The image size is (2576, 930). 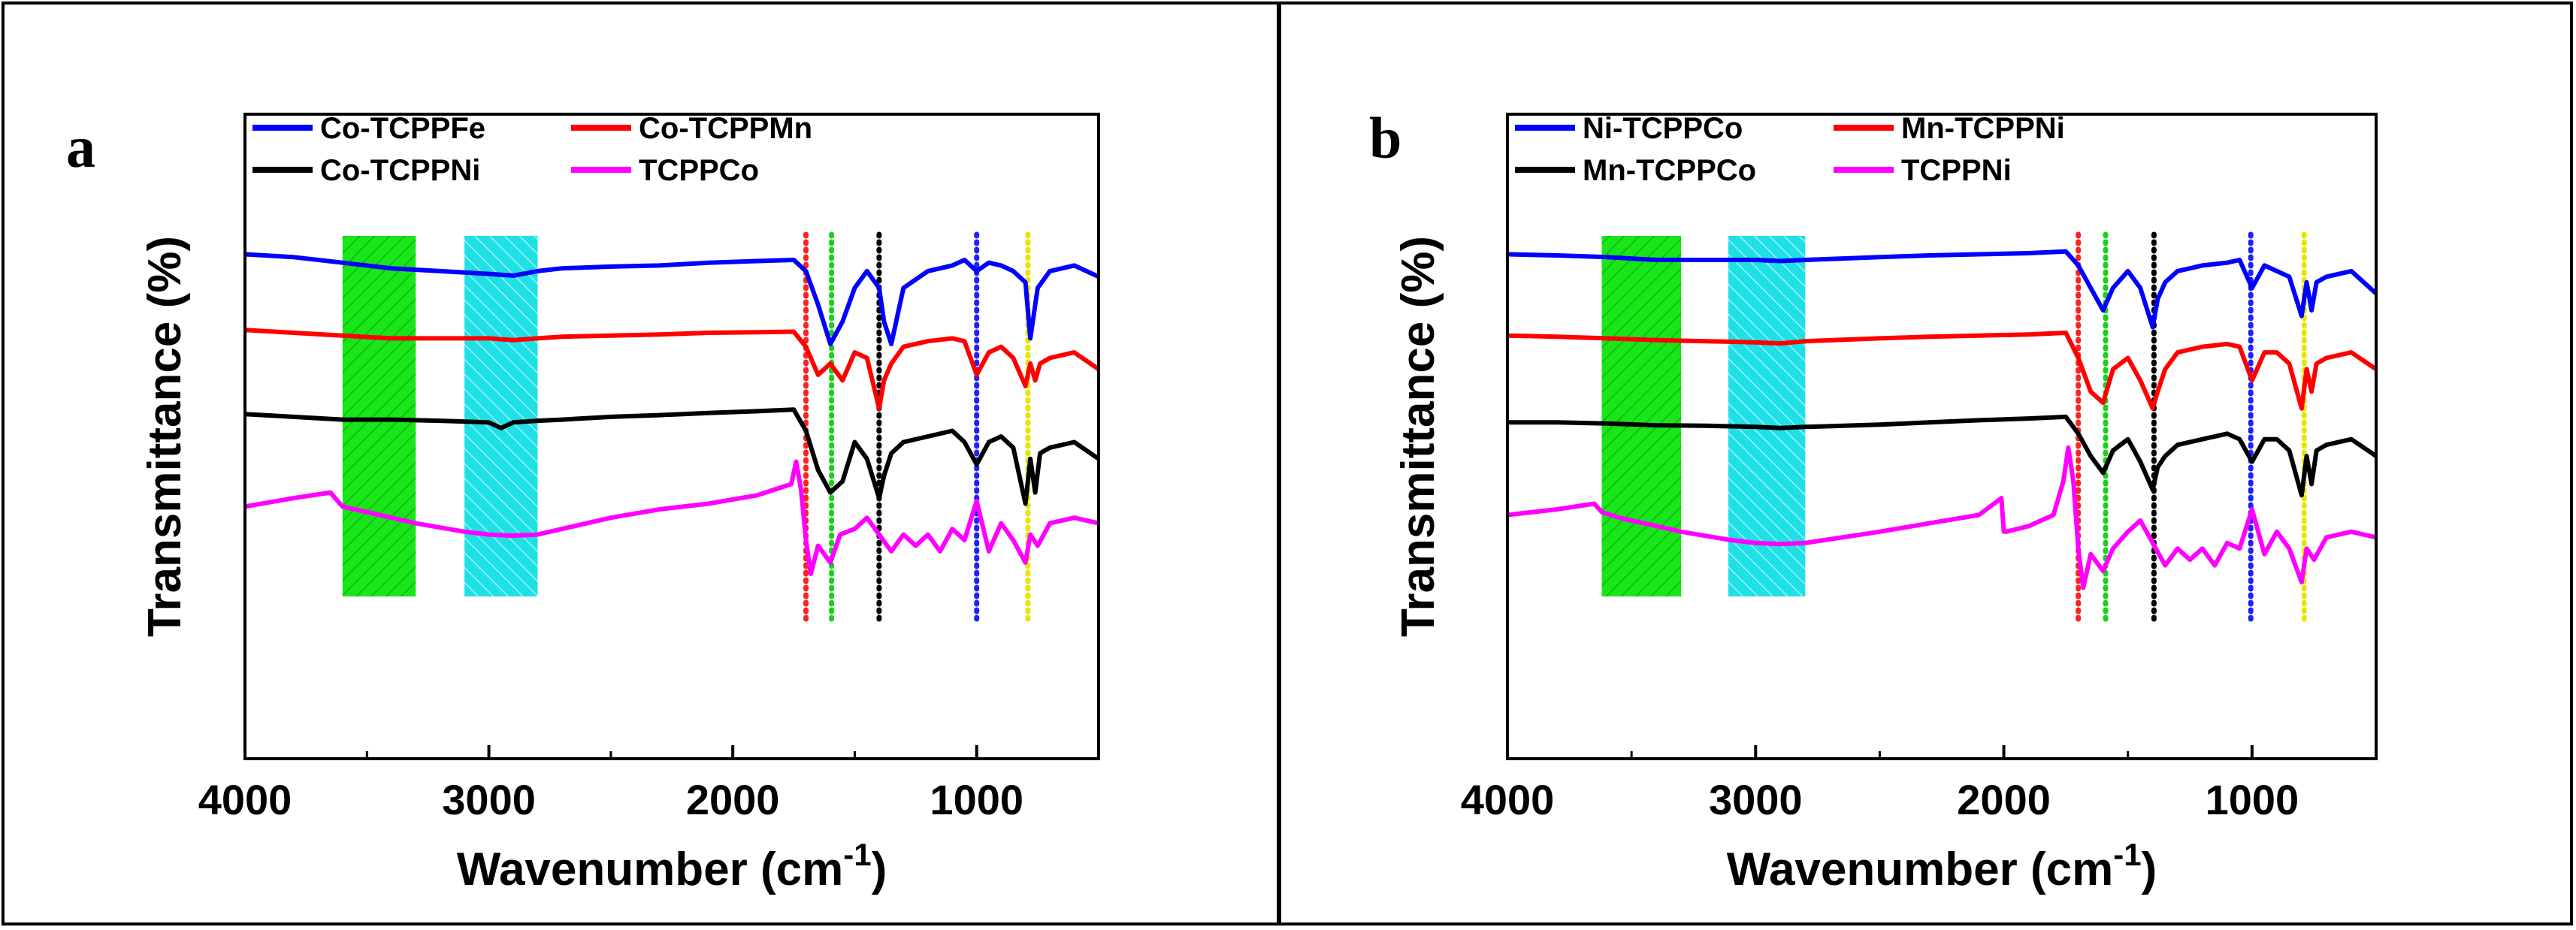 What do you see at coordinates (733, 799) in the screenshot?
I see `panel-a-xtick-label-2000: 2000` at bounding box center [733, 799].